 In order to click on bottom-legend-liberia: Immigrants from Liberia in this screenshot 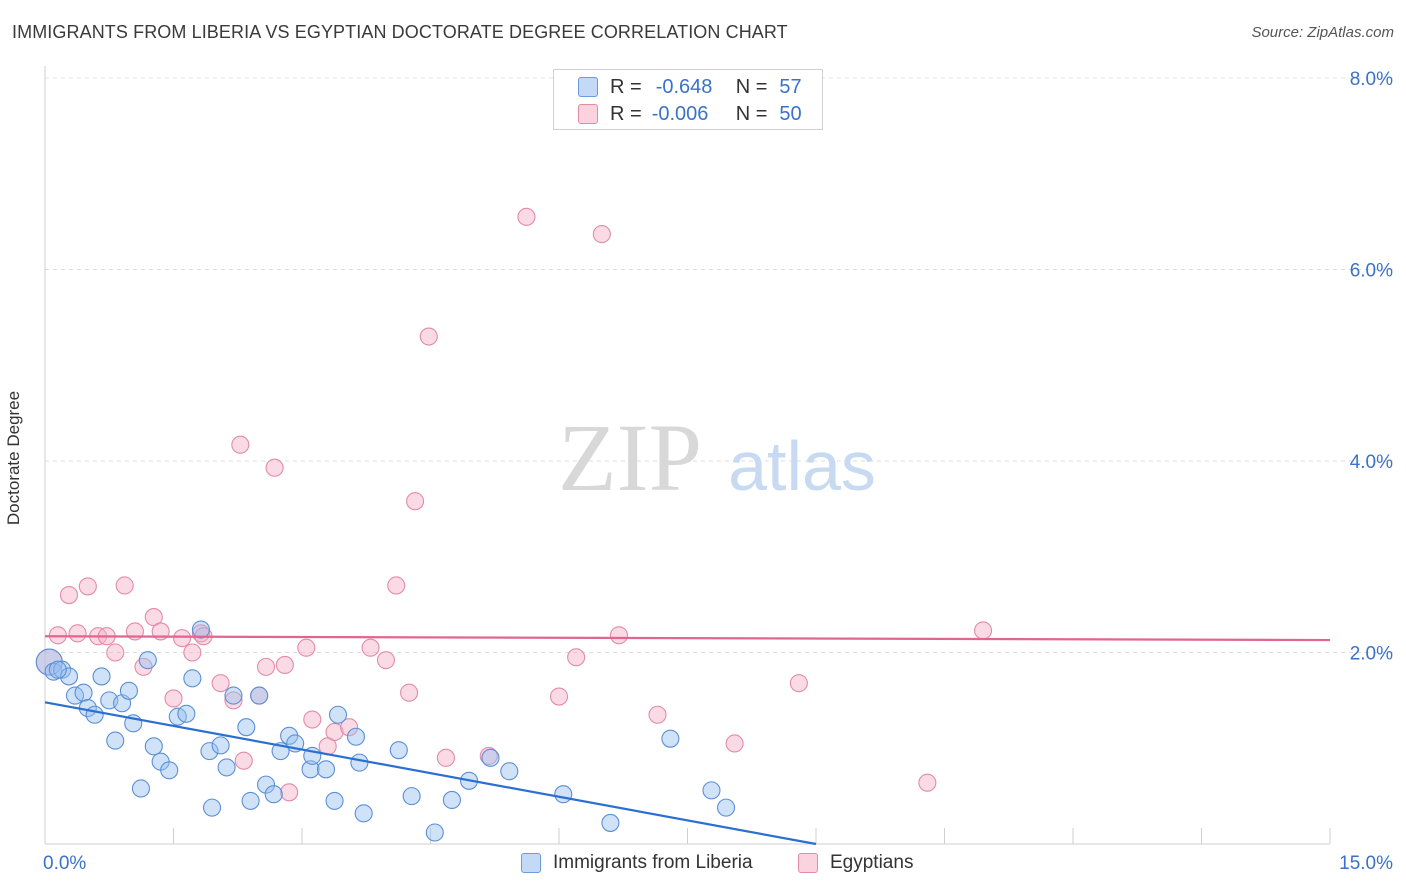, I will do `click(637, 863)`.